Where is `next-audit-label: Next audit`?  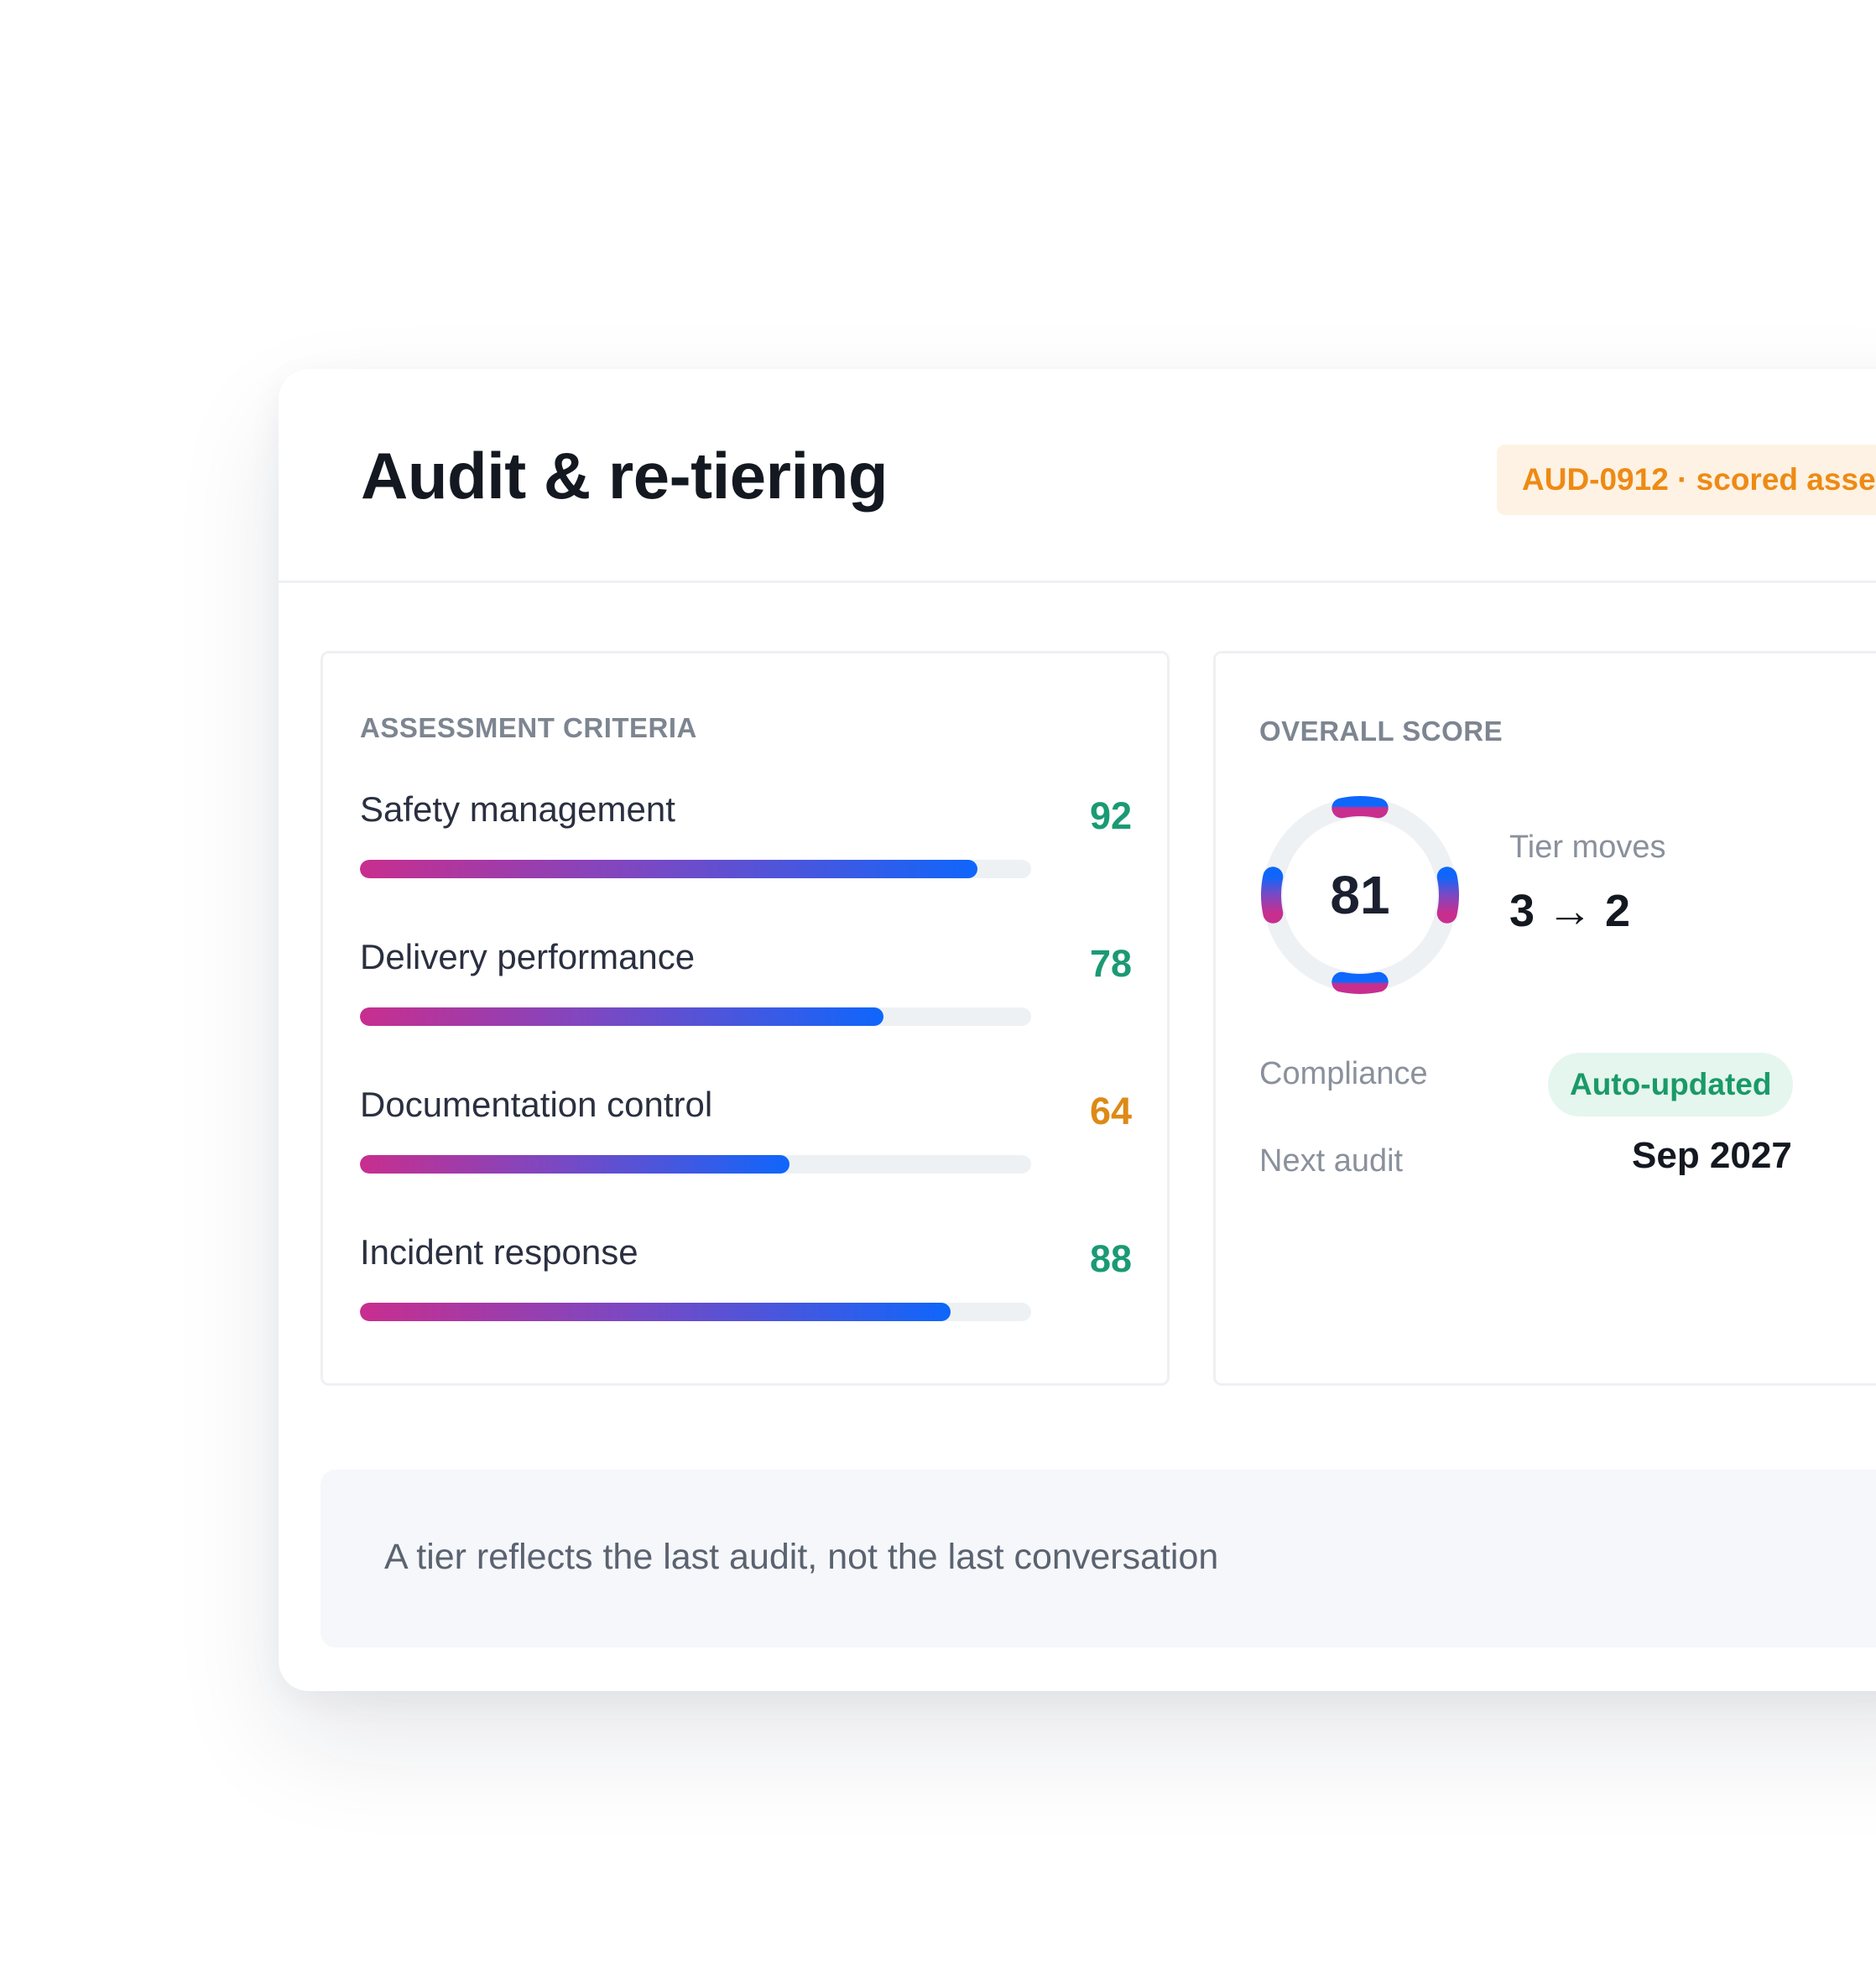 next-audit-label: Next audit is located at coordinates (1331, 1161).